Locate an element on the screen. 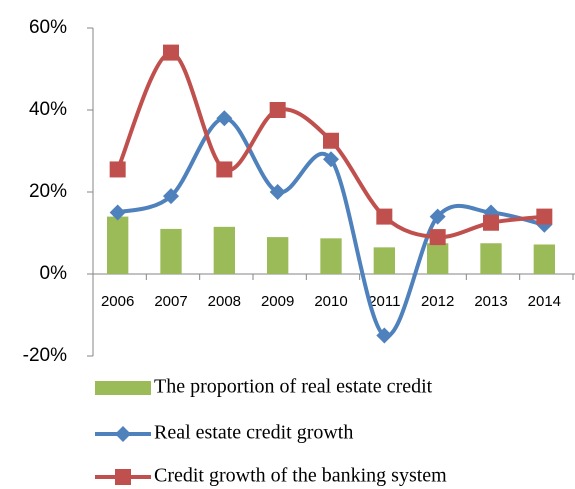  x-tick-label: 2010 is located at coordinates (330, 301).